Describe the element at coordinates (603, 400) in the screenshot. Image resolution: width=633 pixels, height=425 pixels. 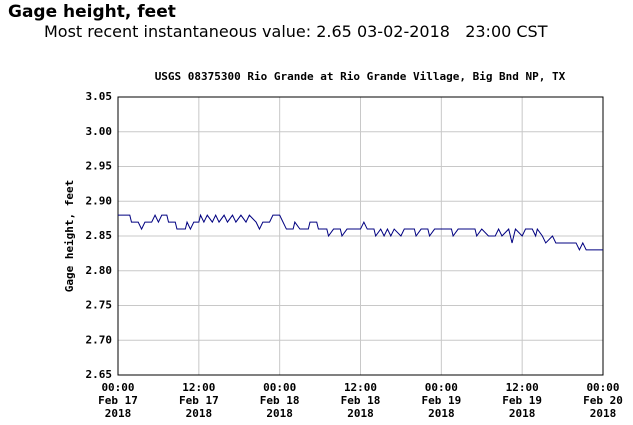
I see `x-tick-label: Feb 20` at that location.